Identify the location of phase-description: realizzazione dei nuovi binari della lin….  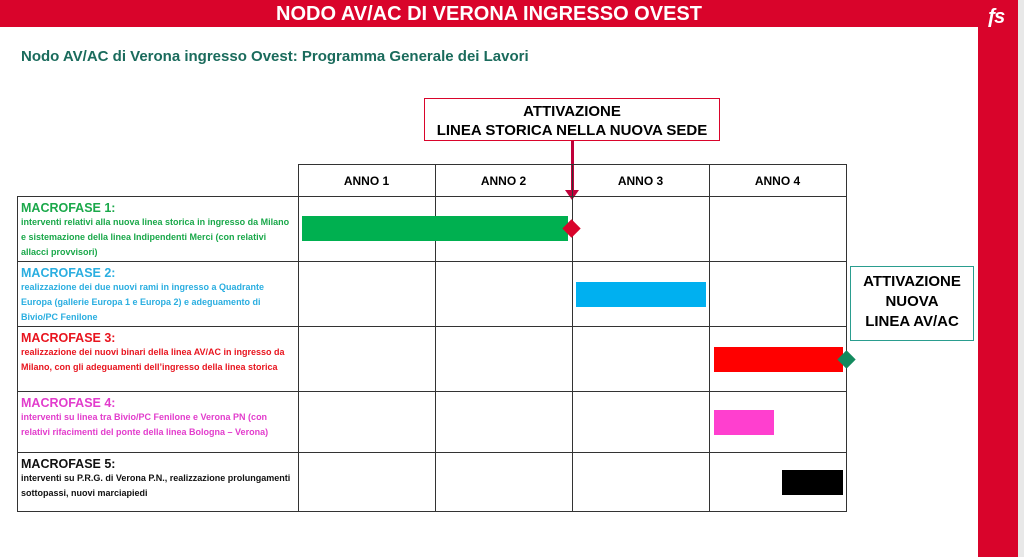
(153, 359).